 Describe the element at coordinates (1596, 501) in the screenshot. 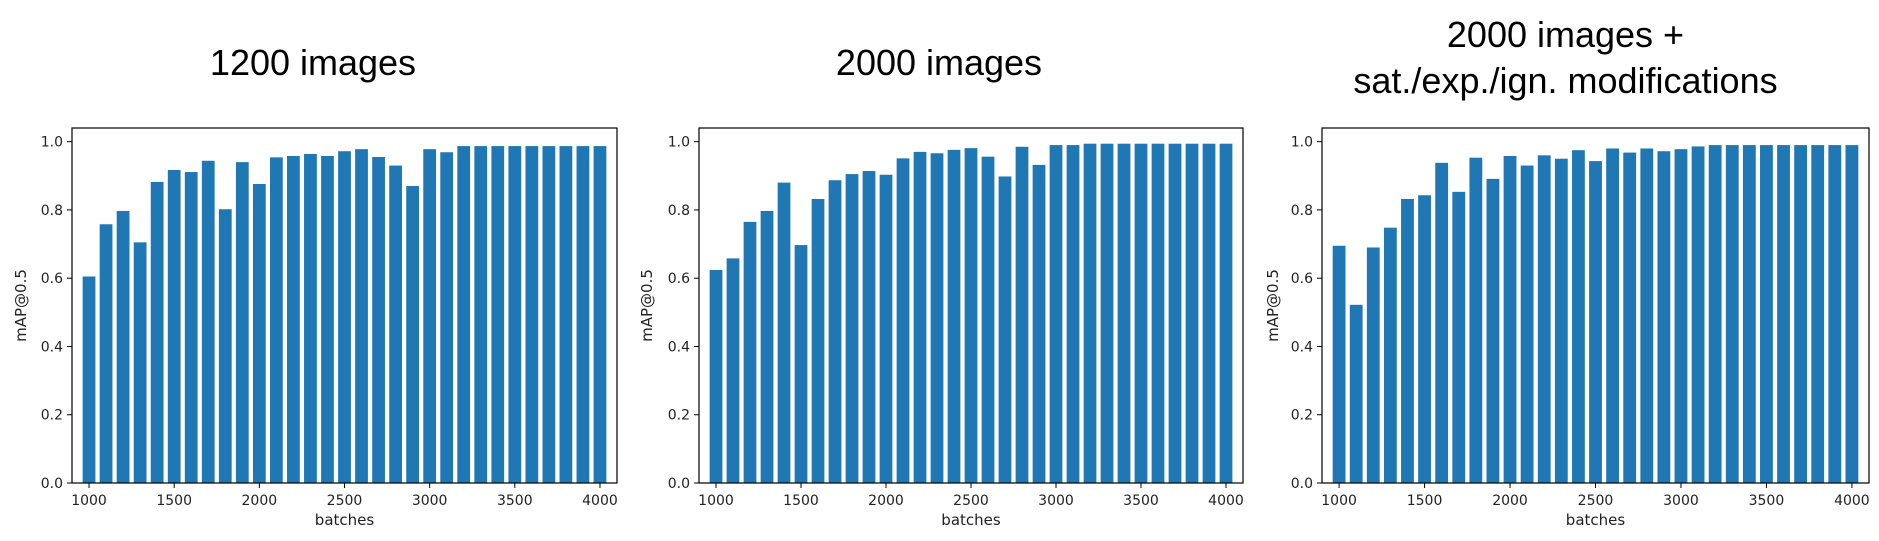

I see `x-tick-label: 2500` at that location.